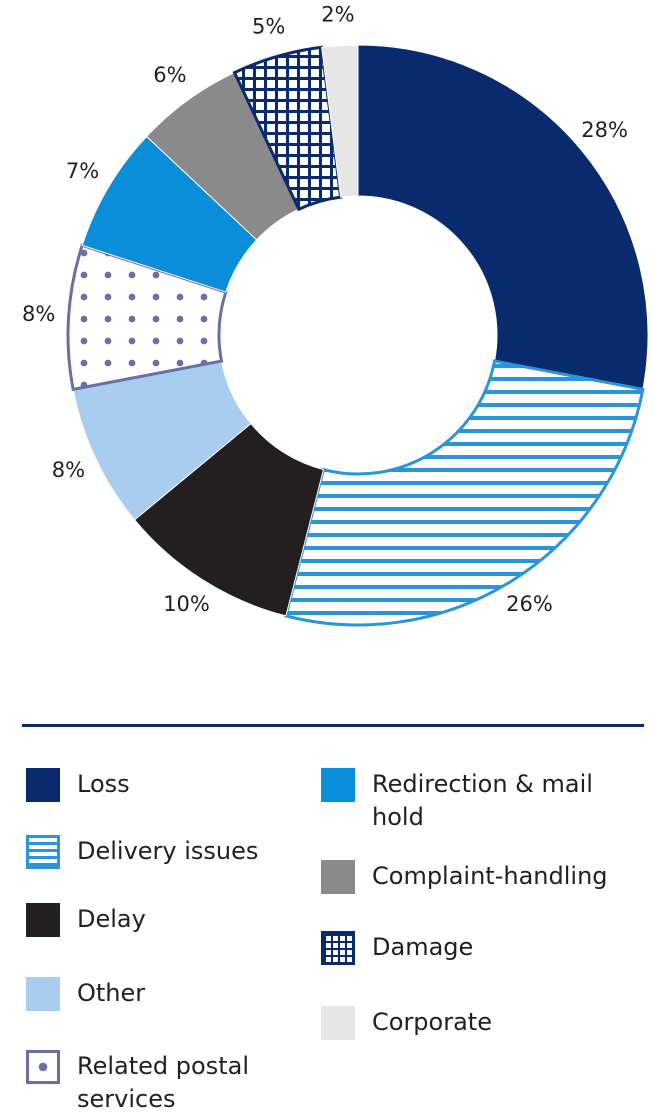  What do you see at coordinates (333, 725) in the screenshot?
I see `legend-divider` at bounding box center [333, 725].